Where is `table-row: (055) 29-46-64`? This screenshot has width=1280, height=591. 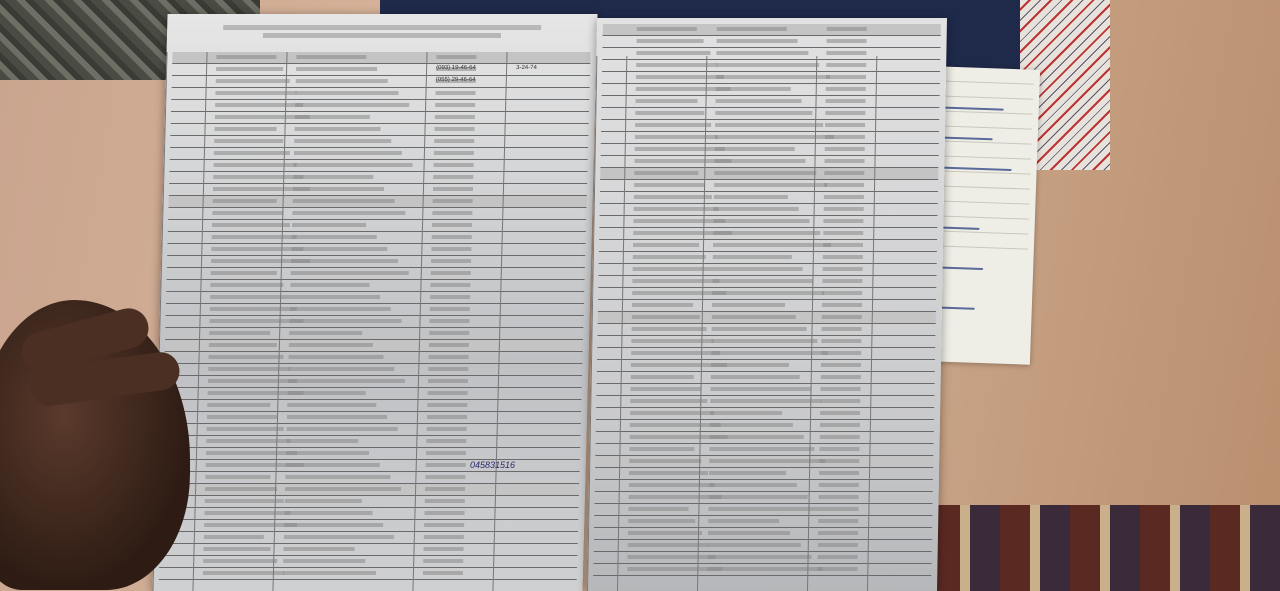 table-row: (055) 29-46-64 is located at coordinates (380, 82).